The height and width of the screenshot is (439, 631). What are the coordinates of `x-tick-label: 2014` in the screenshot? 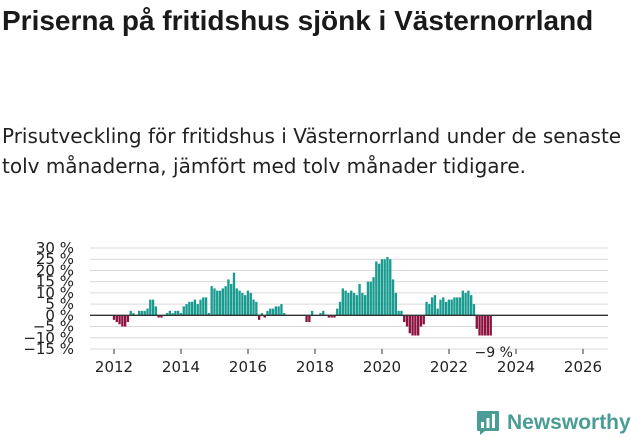 It's located at (181, 367).